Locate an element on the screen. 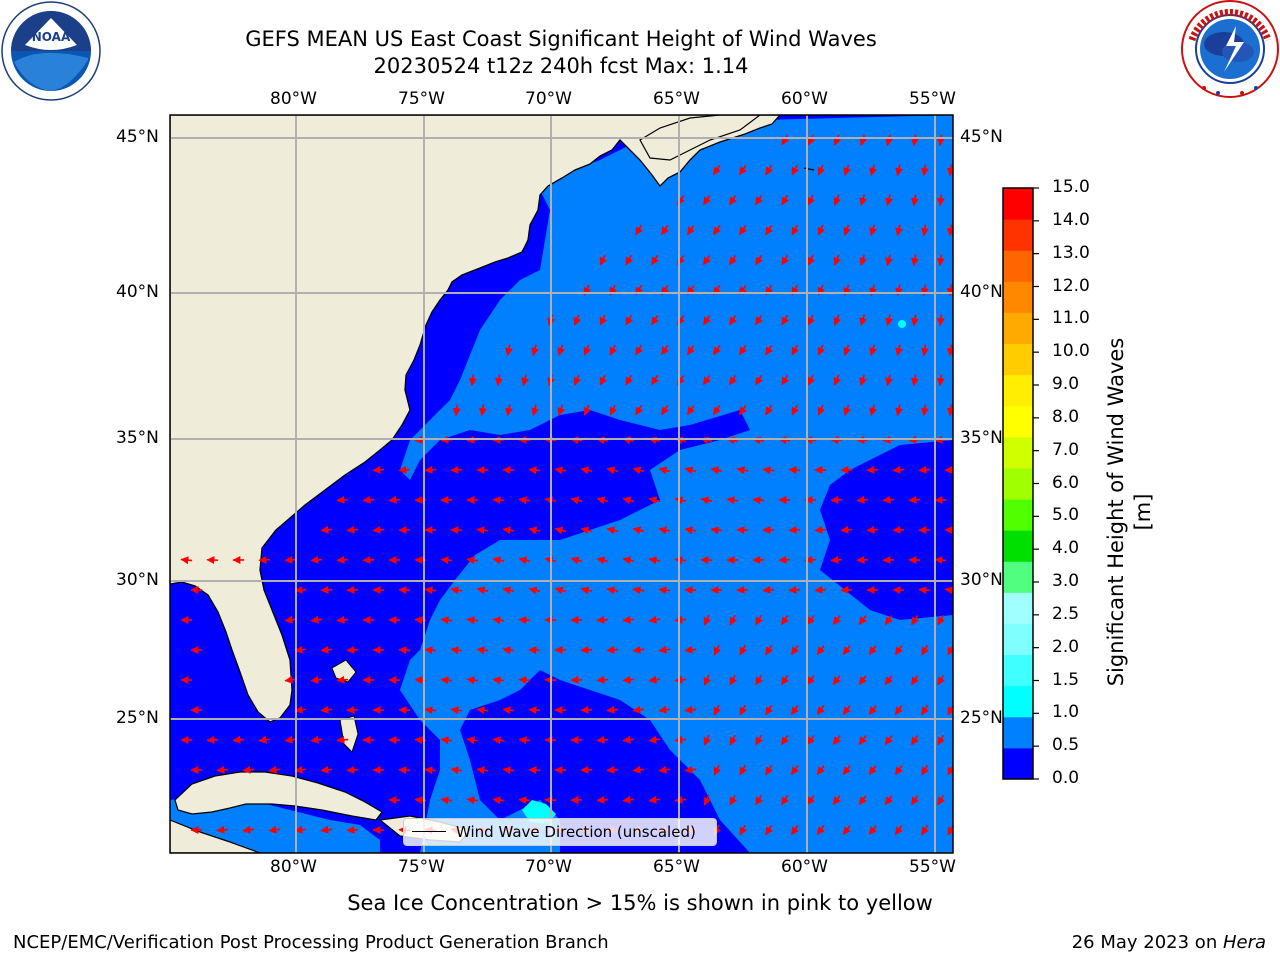 This screenshot has height=960, width=1280. lat-tick-right: 30°N is located at coordinates (981, 580).